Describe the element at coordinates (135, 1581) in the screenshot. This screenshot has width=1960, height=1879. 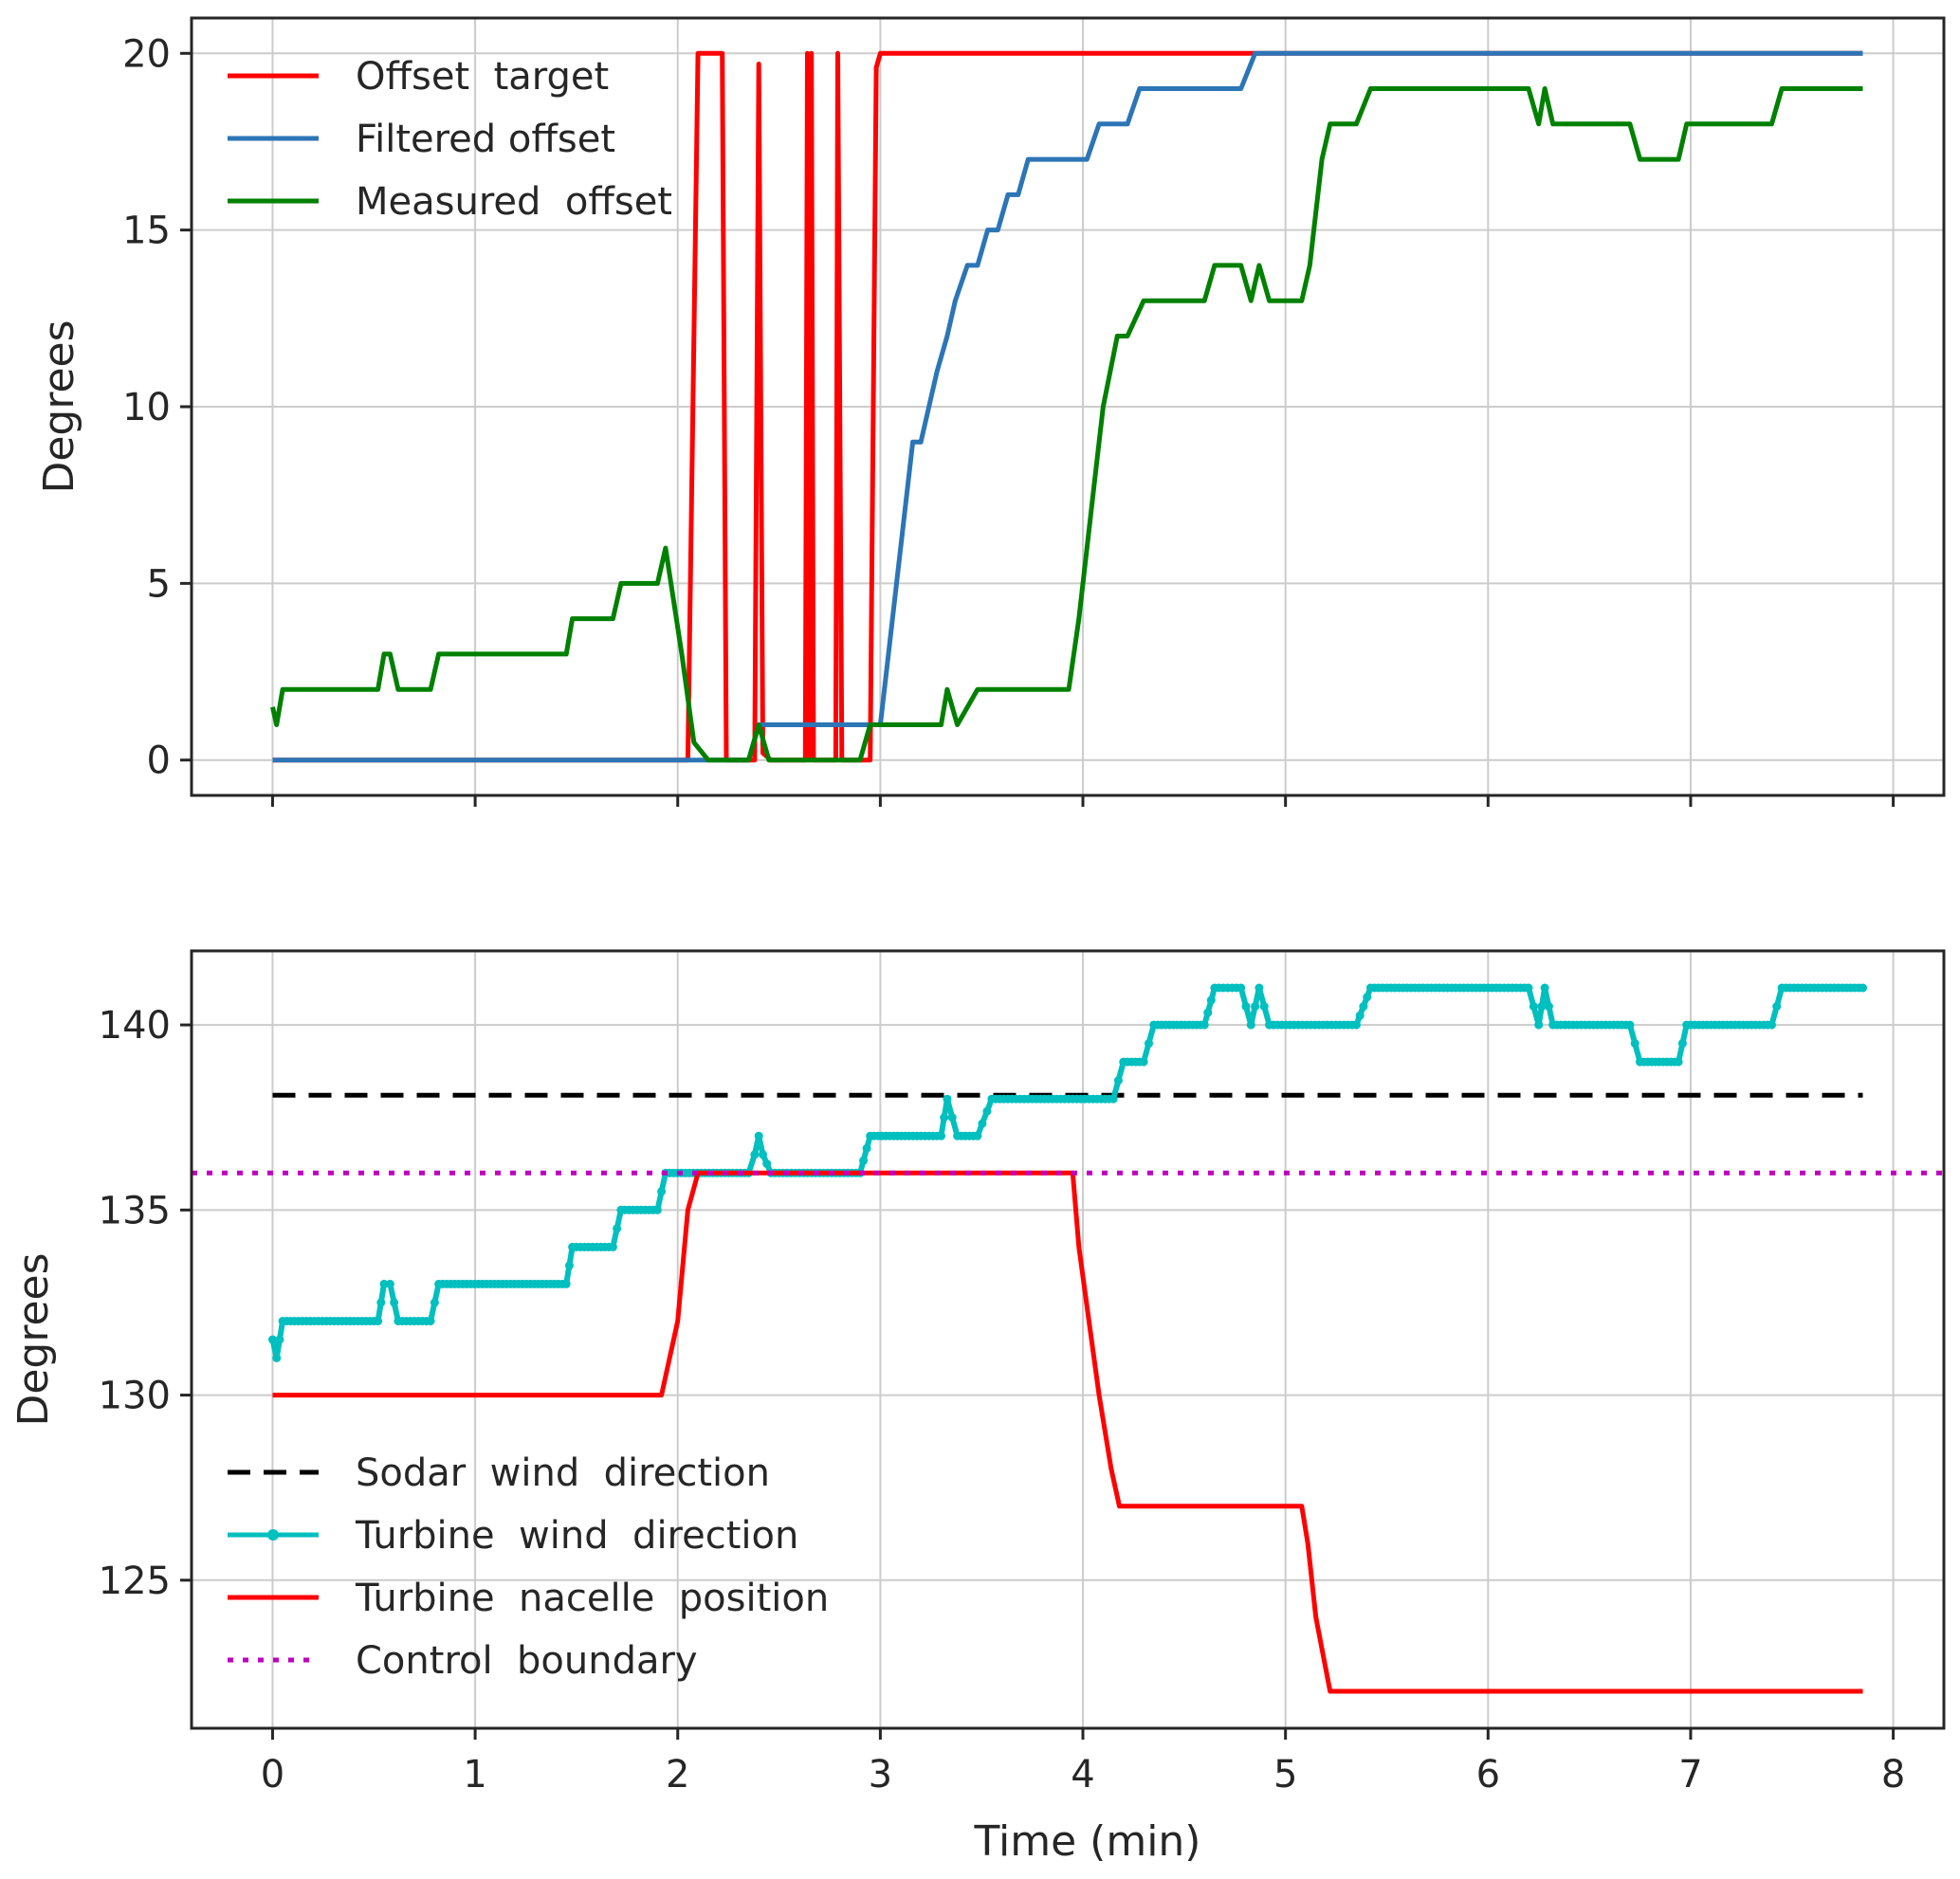
I see `y-tick-label: 125` at that location.